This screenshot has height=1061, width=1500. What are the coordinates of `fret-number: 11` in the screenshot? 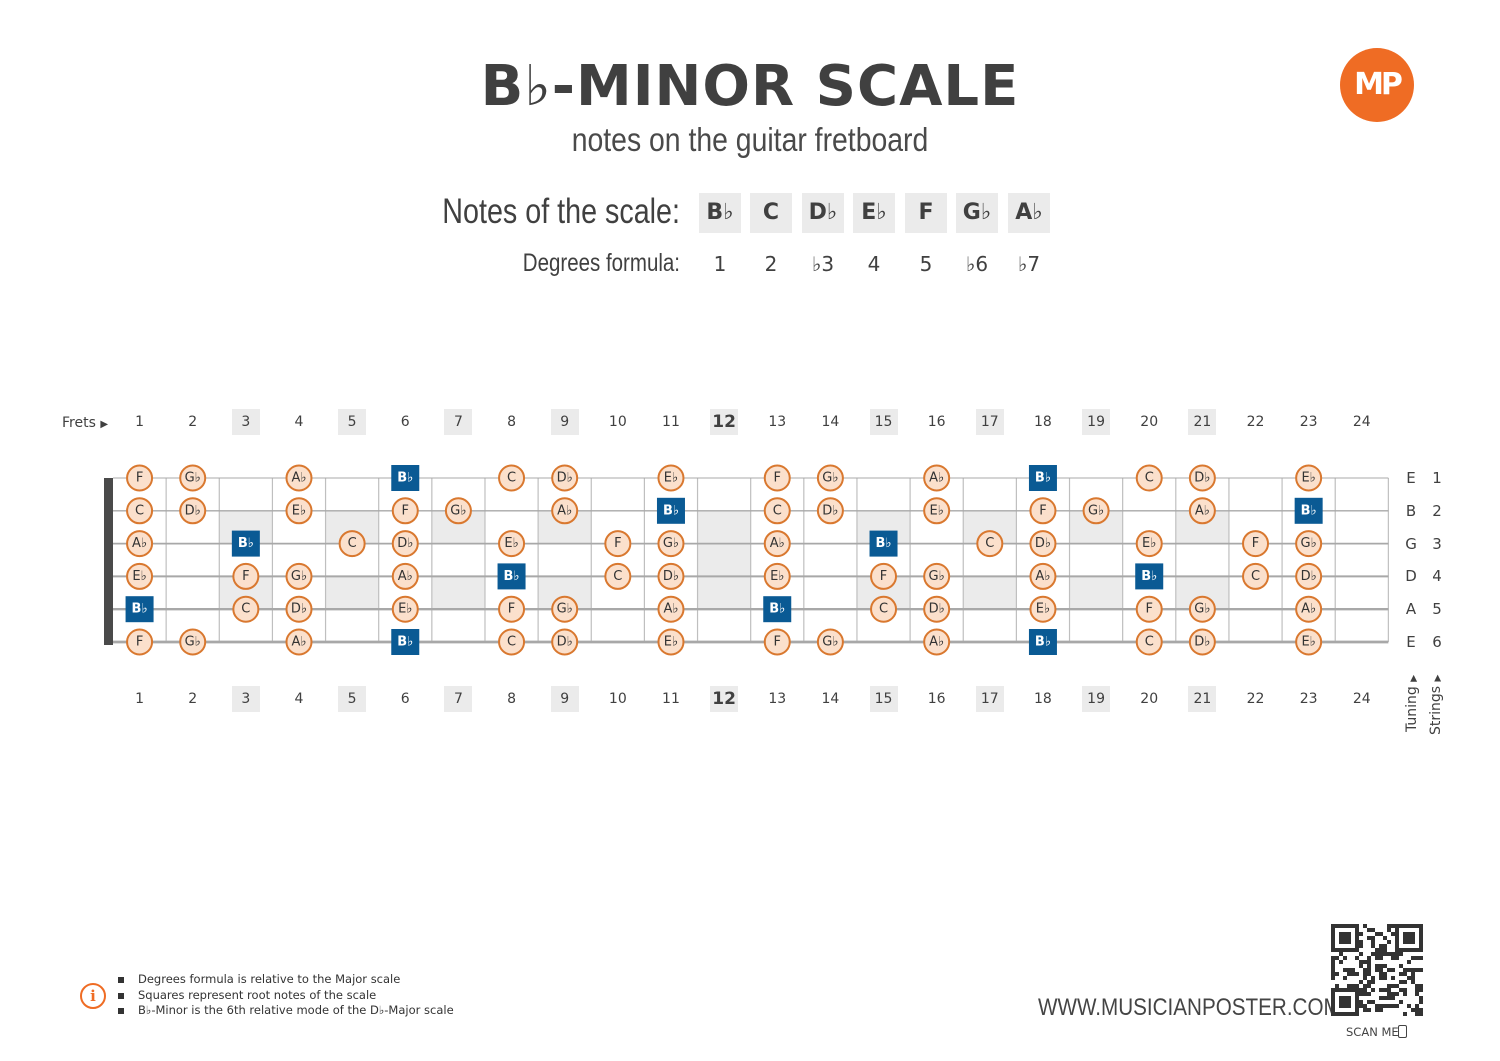 It's located at (671, 422).